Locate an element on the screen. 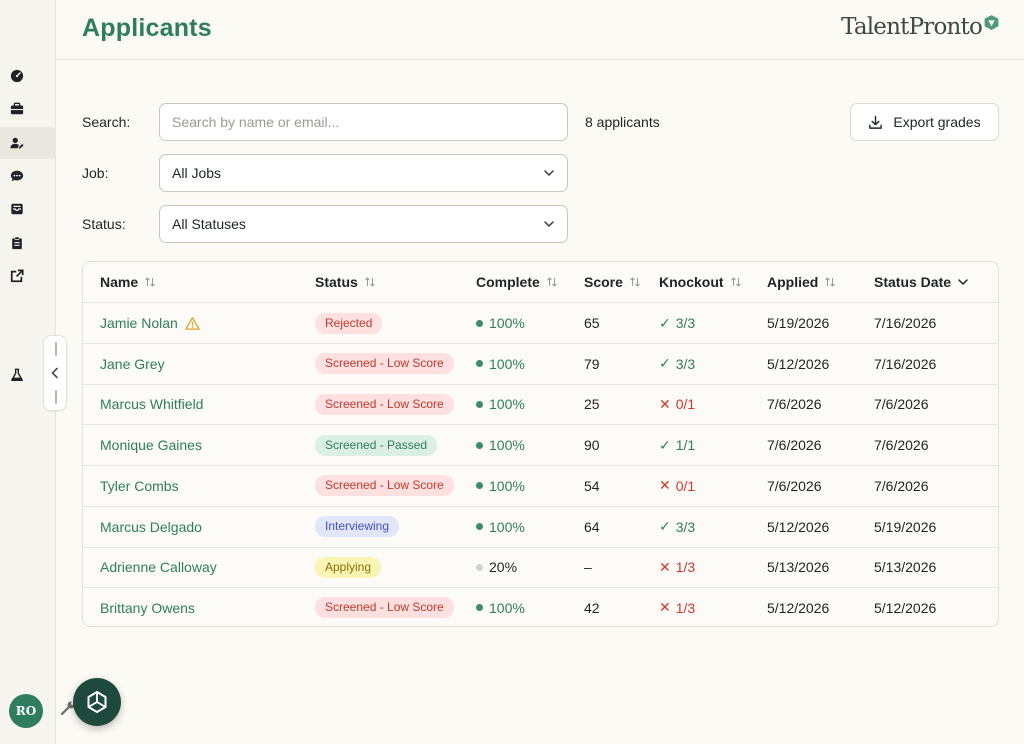 This screenshot has width=1024, height=744. column-header-label: Name is located at coordinates (119, 282).